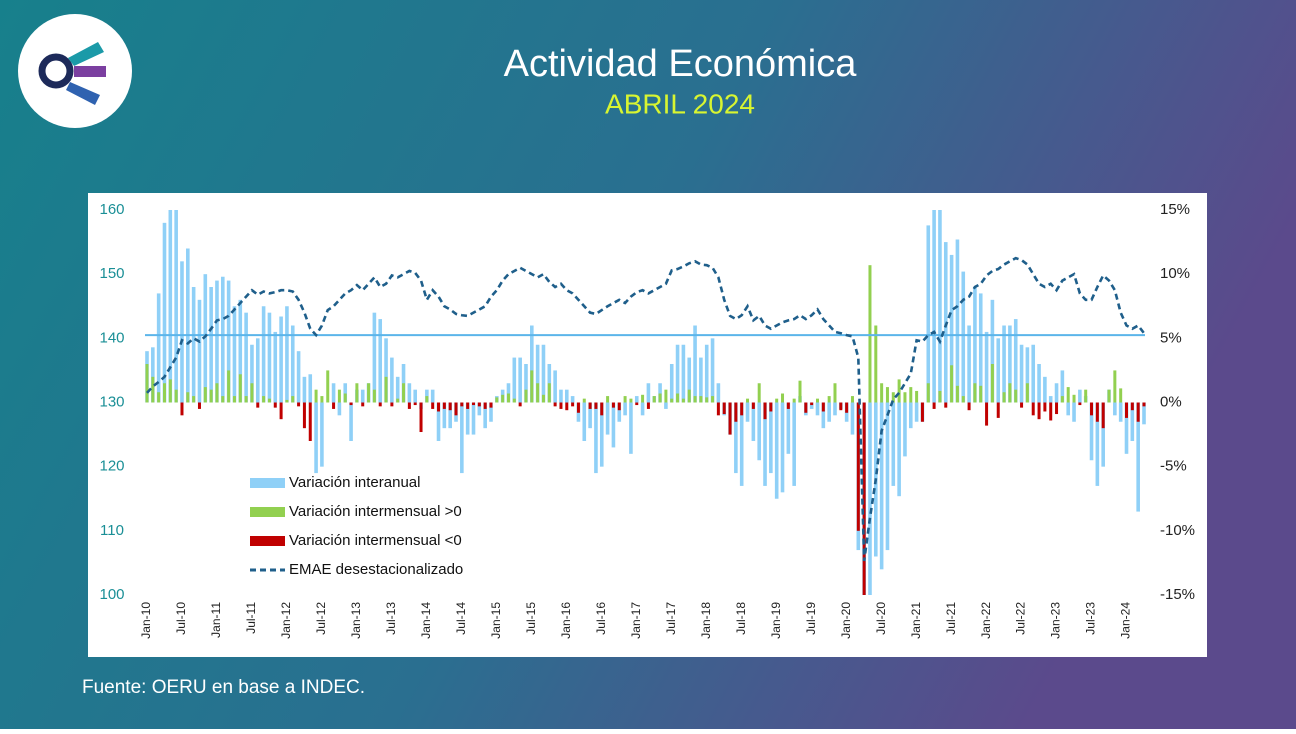 The image size is (1296, 734). What do you see at coordinates (1177, 530) in the screenshot?
I see `y2-tick-label: -10%` at bounding box center [1177, 530].